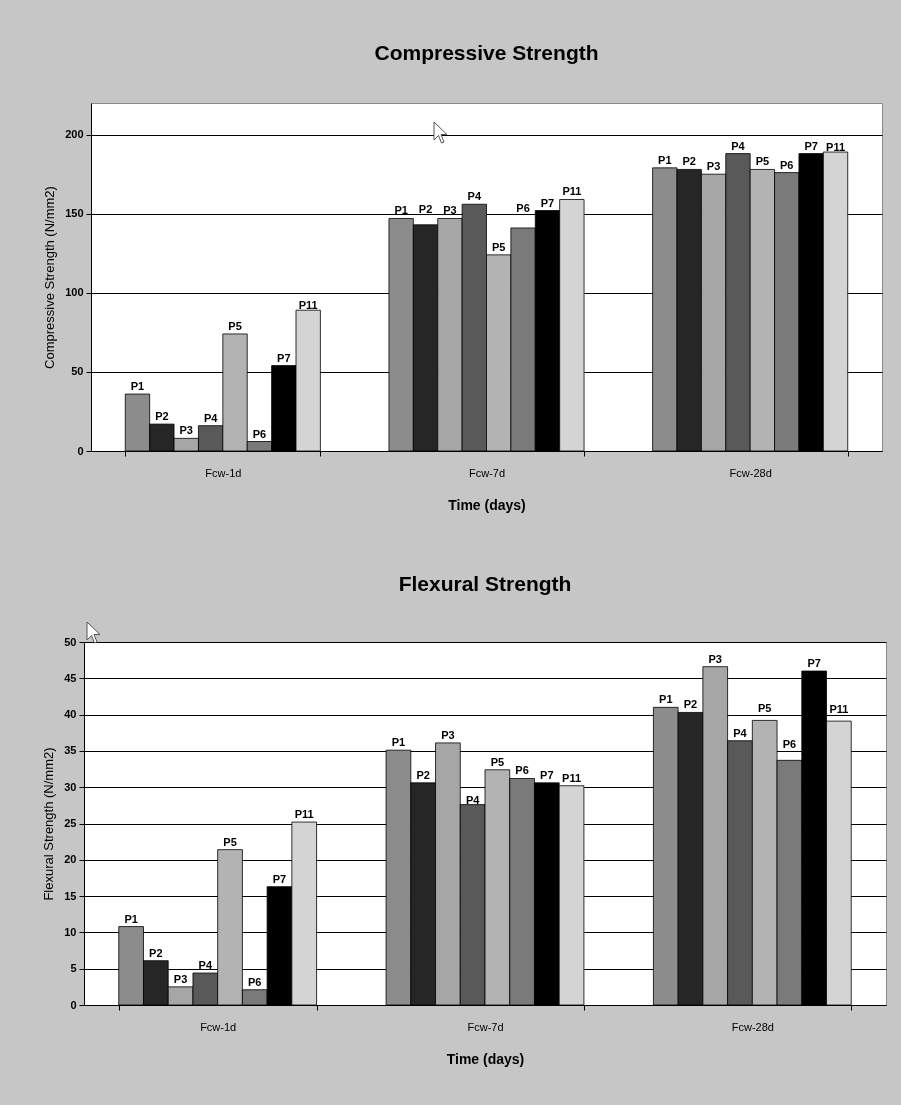 This screenshot has width=901, height=1105. What do you see at coordinates (486, 52) in the screenshot?
I see `chart-title: Compressive Strength` at bounding box center [486, 52].